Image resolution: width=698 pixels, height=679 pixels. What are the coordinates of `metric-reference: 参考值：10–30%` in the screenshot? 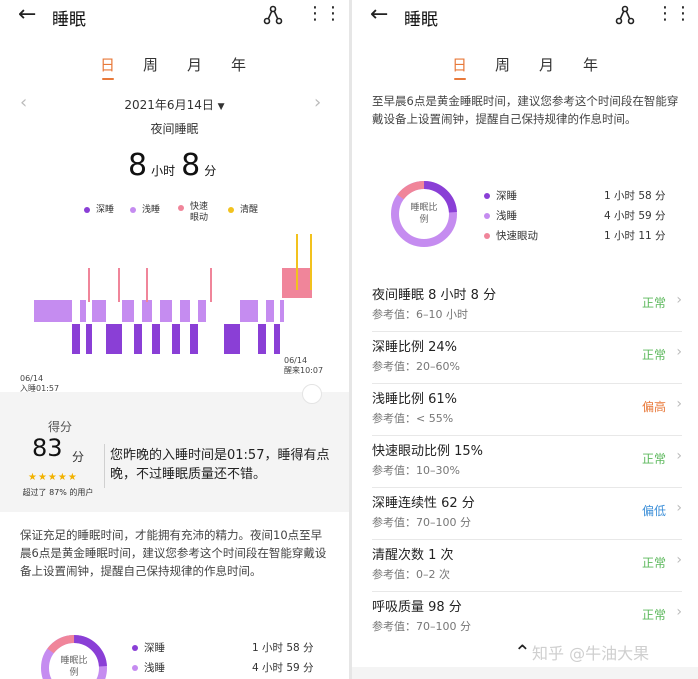 It's located at (416, 470).